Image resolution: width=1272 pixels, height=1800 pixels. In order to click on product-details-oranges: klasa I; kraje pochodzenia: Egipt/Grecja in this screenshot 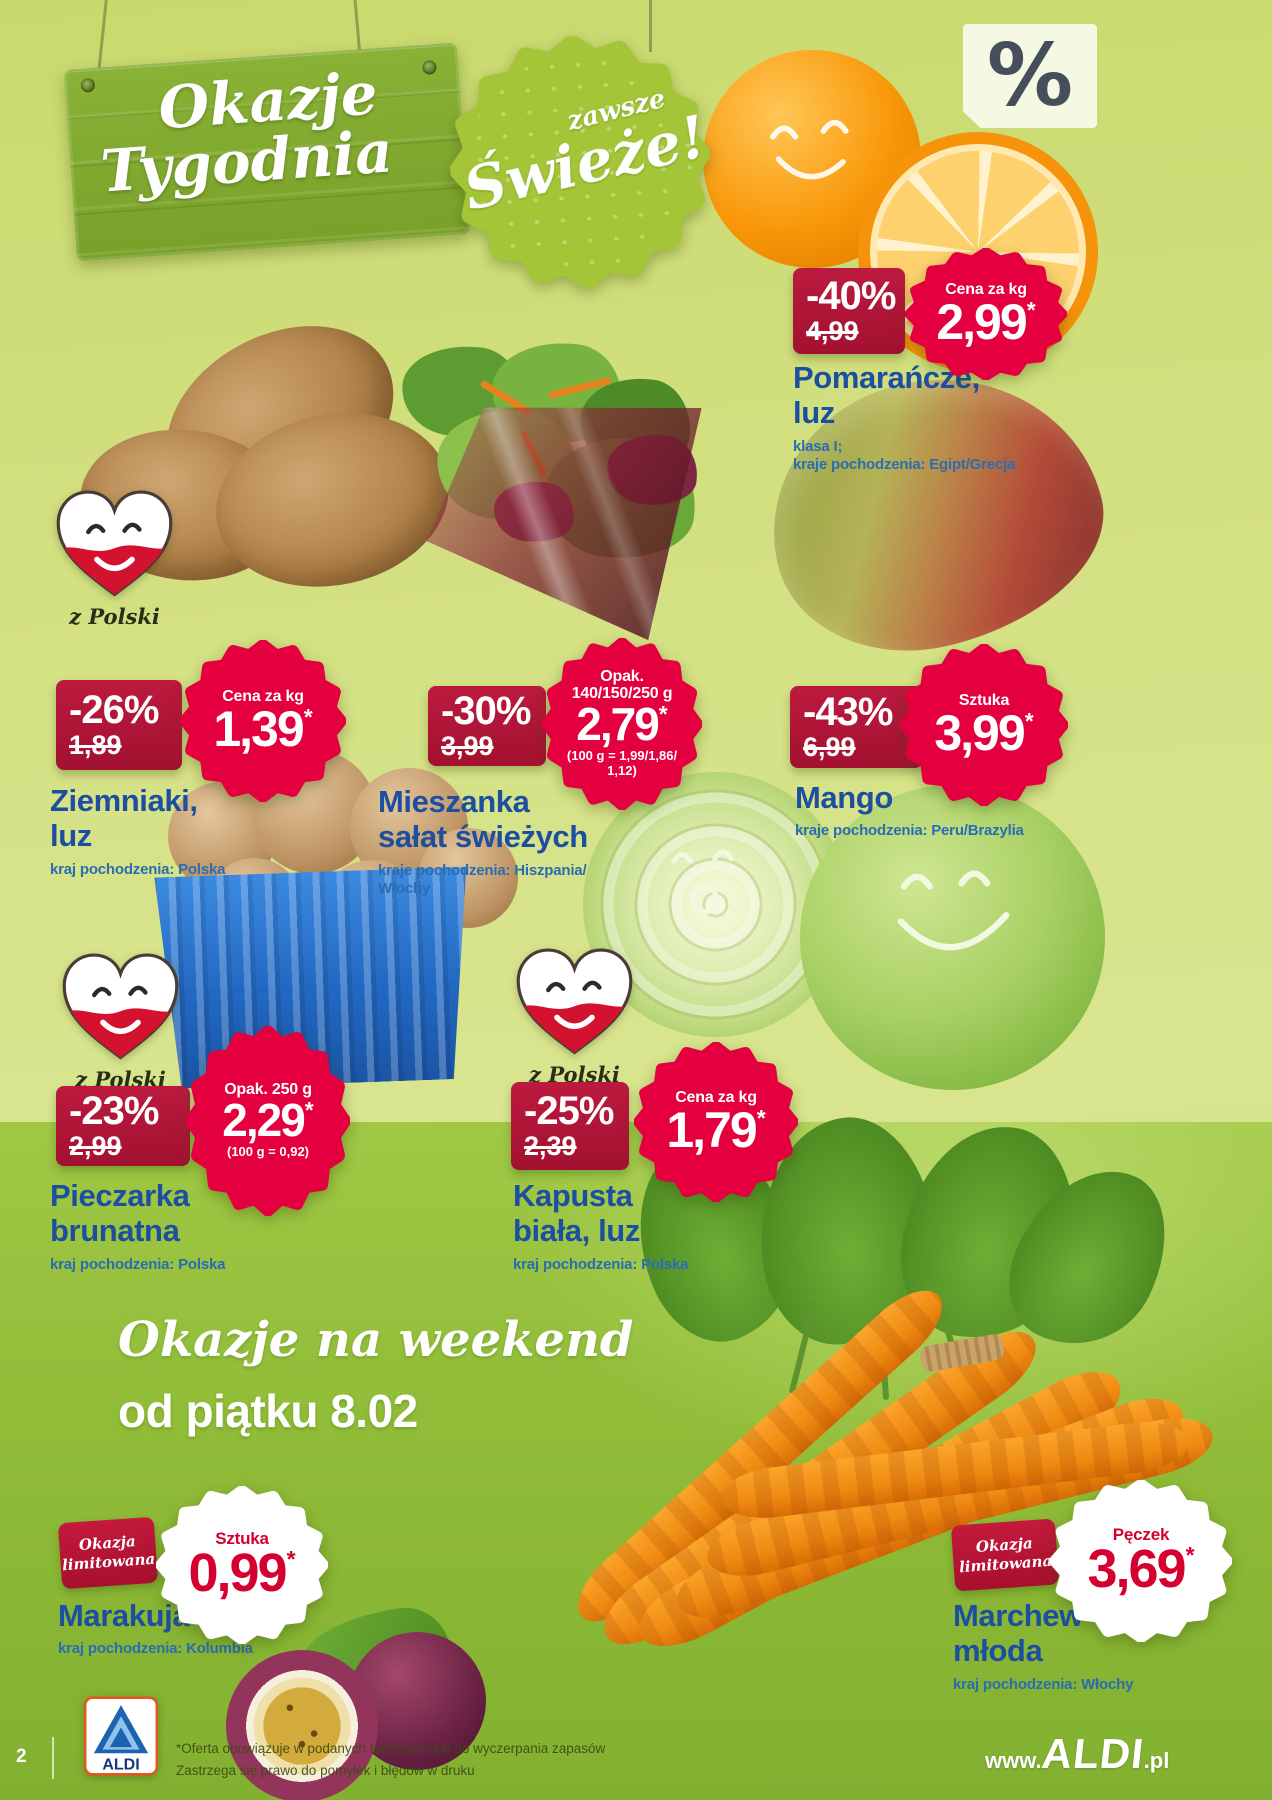, I will do `click(904, 455)`.